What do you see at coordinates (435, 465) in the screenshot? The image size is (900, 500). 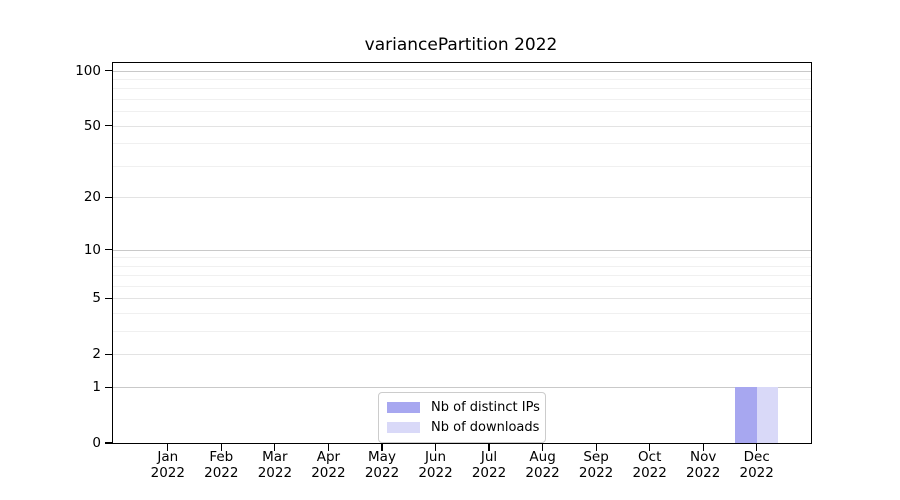 I see `x-tick-label: Jun 2022` at bounding box center [435, 465].